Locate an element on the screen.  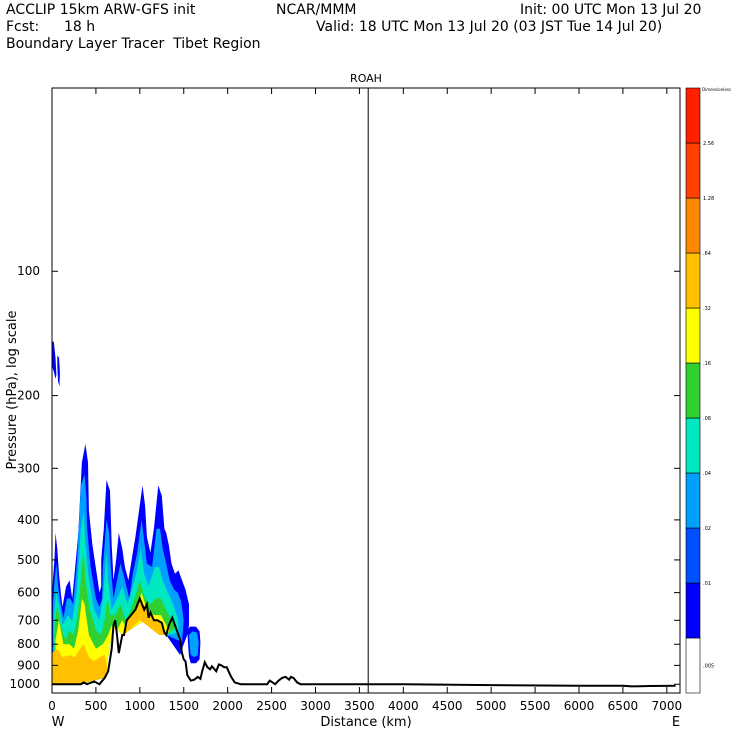
y-tick-label: 800 is located at coordinates (28, 644).